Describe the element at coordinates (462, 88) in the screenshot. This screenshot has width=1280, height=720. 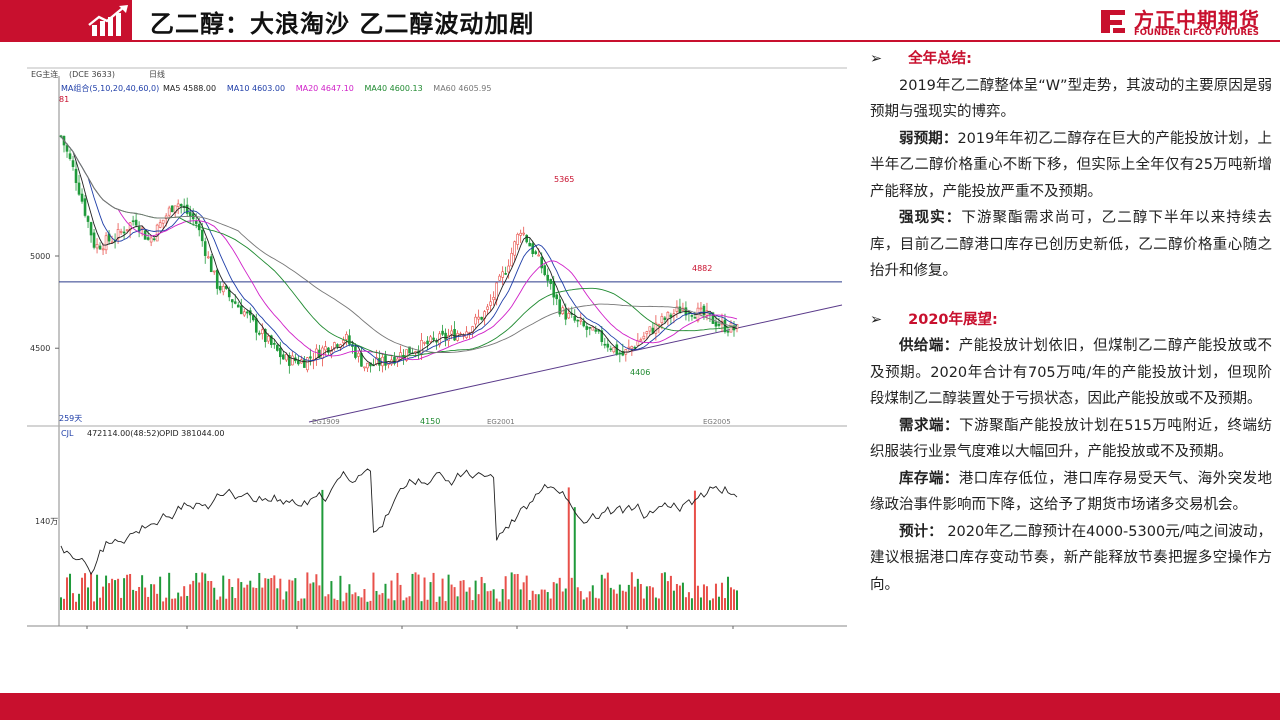
I see `ma-legend-item: MA60 4605.95` at that location.